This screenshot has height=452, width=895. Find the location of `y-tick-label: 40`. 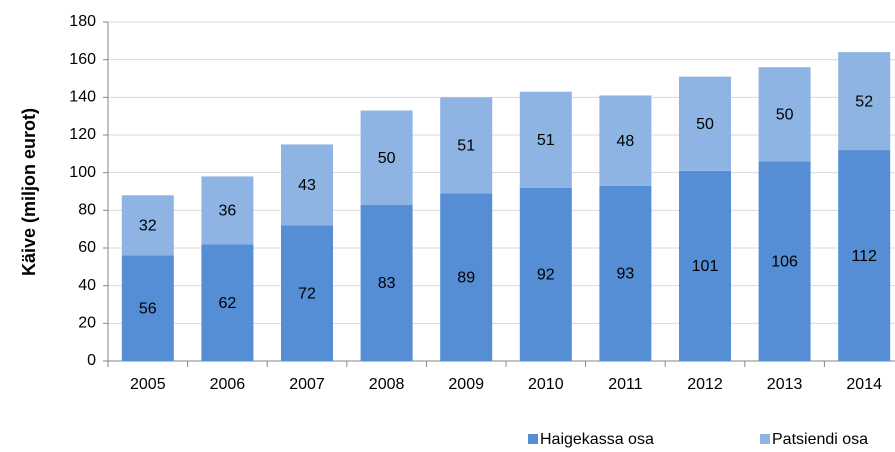

y-tick-label: 40 is located at coordinates (87, 285).